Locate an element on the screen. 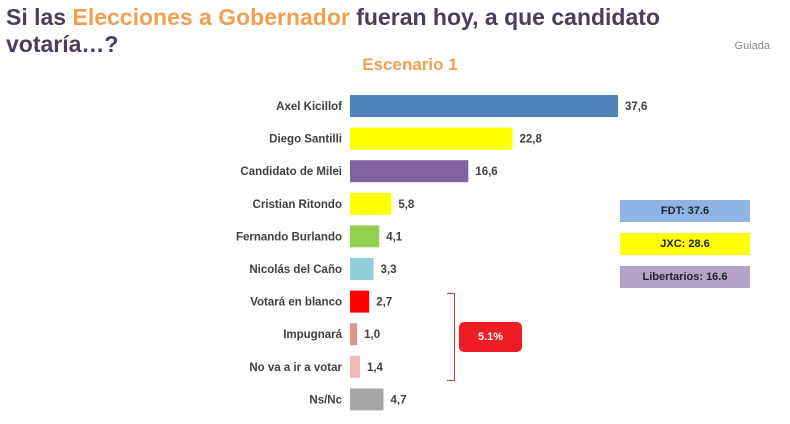 This screenshot has height=424, width=790. legend-libertarios-label: Libertarios: 16.6 is located at coordinates (685, 277).